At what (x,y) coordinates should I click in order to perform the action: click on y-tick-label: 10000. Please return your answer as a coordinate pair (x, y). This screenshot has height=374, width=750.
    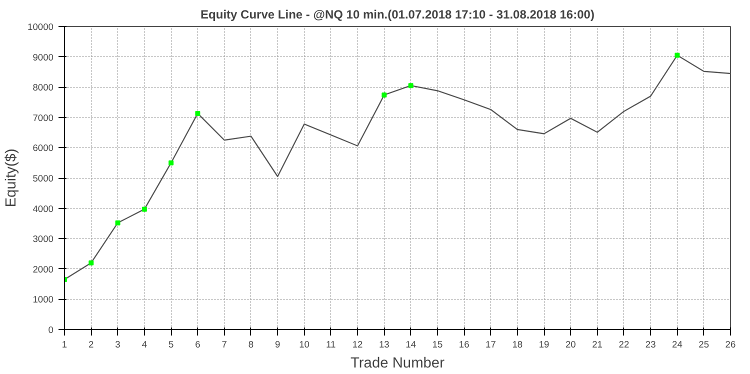
    Looking at the image, I should click on (41, 27).